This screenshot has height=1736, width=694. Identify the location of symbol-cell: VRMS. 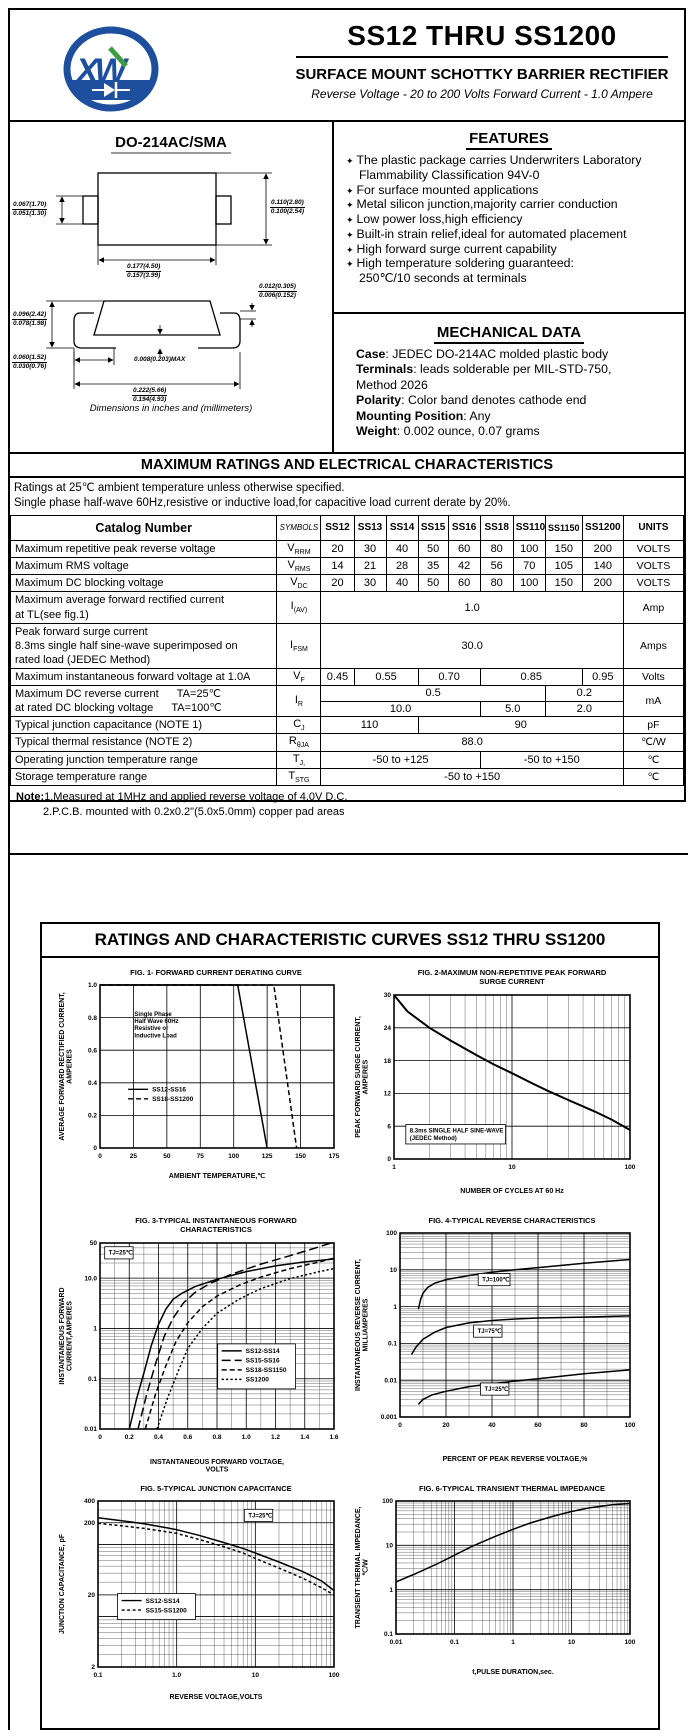
(299, 566).